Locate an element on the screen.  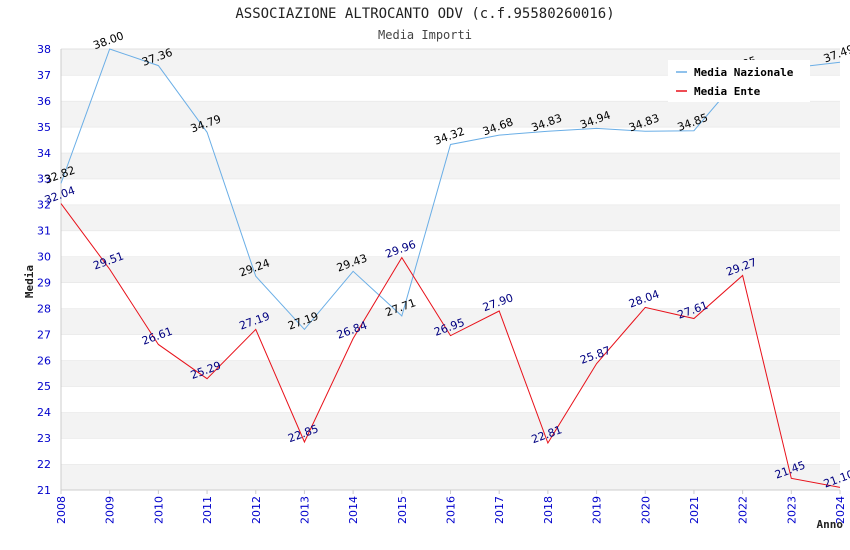
y-tick-label: 36 is located at coordinates (44, 101).